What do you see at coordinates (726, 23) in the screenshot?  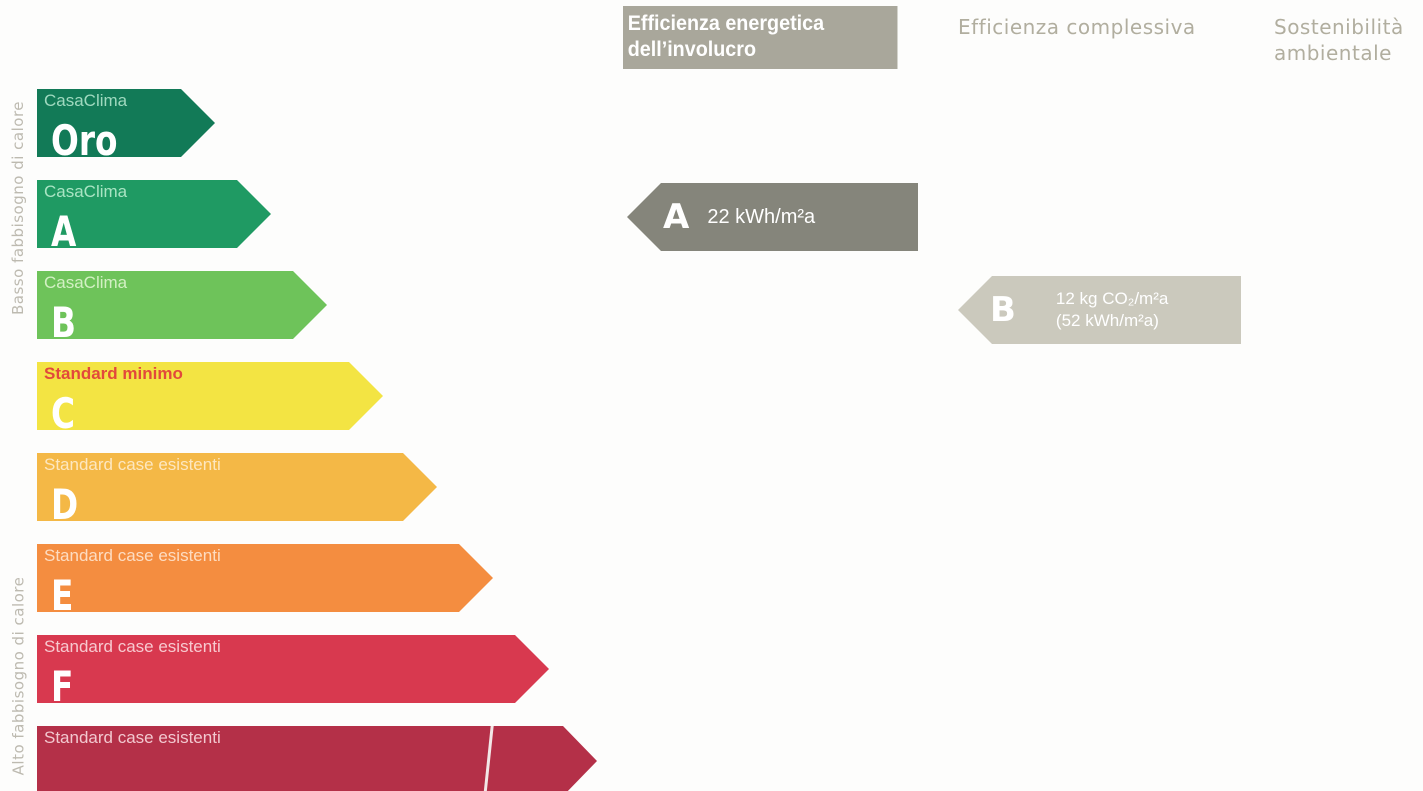 I see `envelope-header-line1: Efficienza energetica` at bounding box center [726, 23].